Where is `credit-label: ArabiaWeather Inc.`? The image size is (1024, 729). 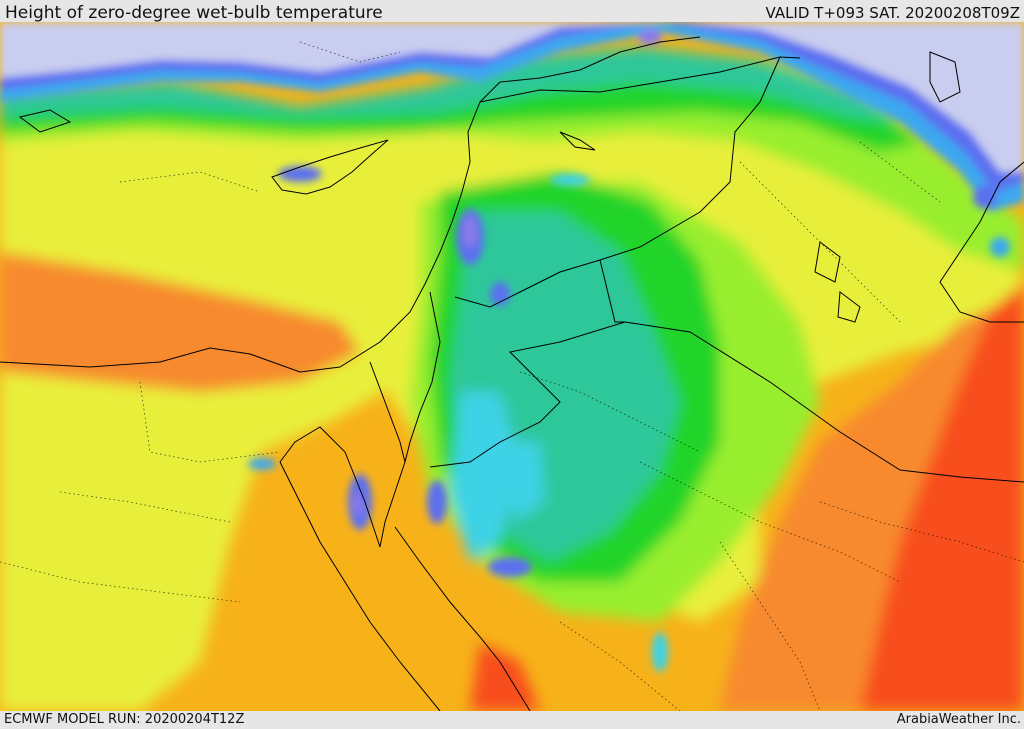 credit-label: ArabiaWeather Inc. is located at coordinates (958, 719).